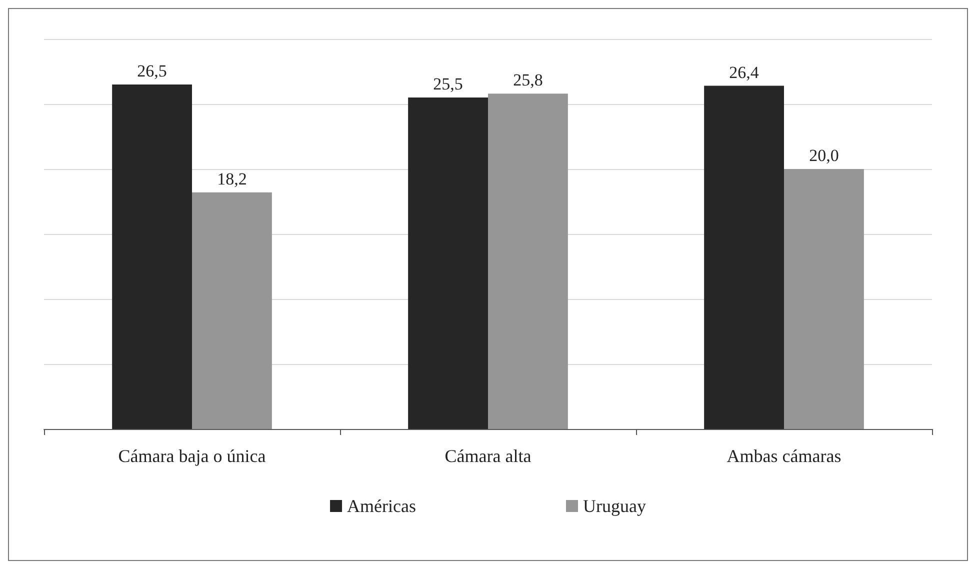  I want to click on x-tick-label: Cámara alta, so click(488, 456).